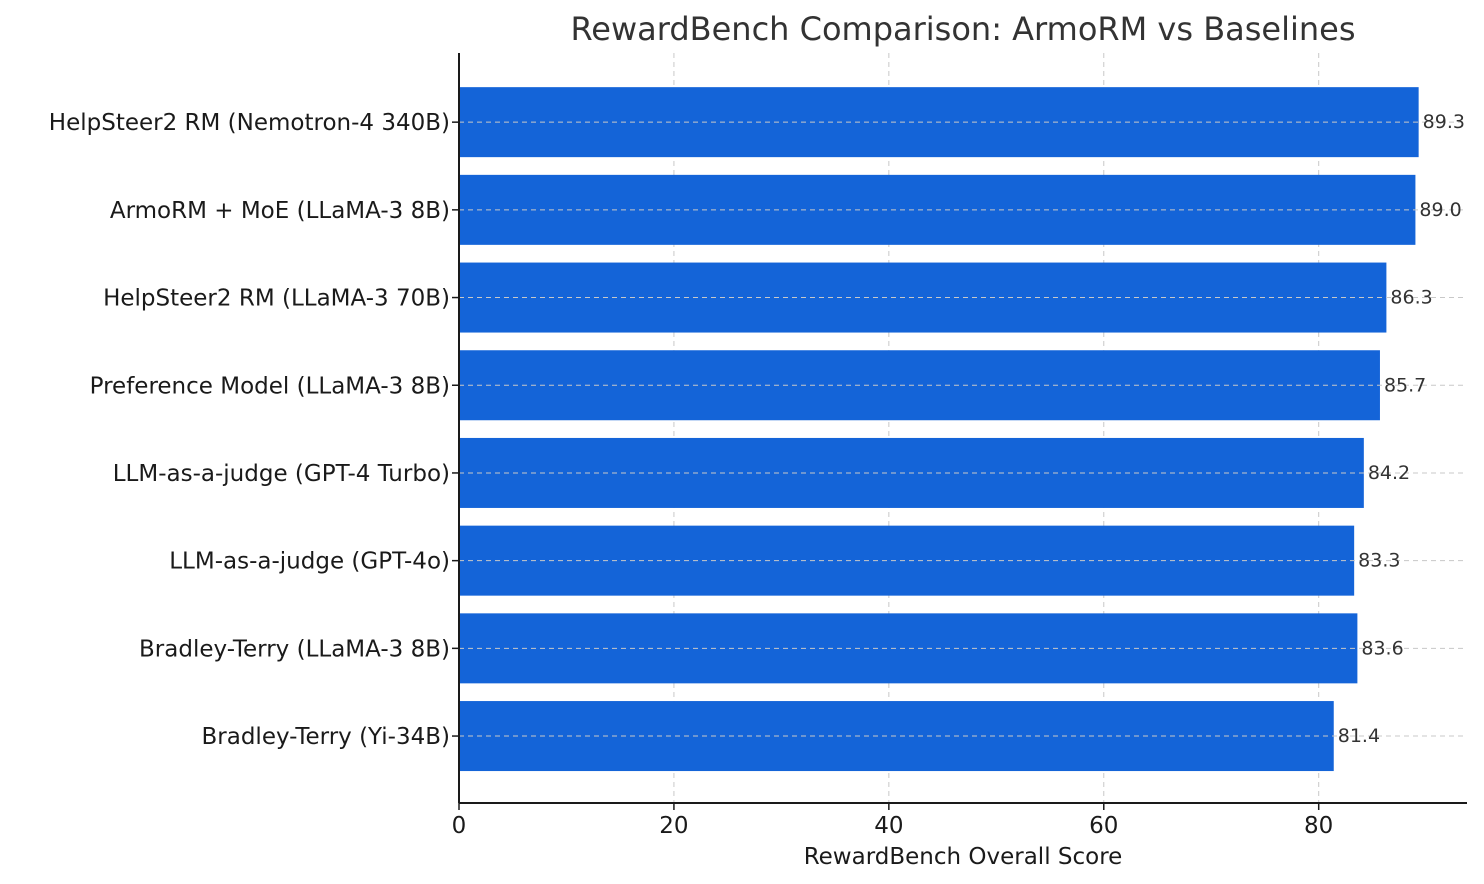 Image resolution: width=1484 pixels, height=884 pixels. I want to click on value-label: 84.2, so click(1389, 473).